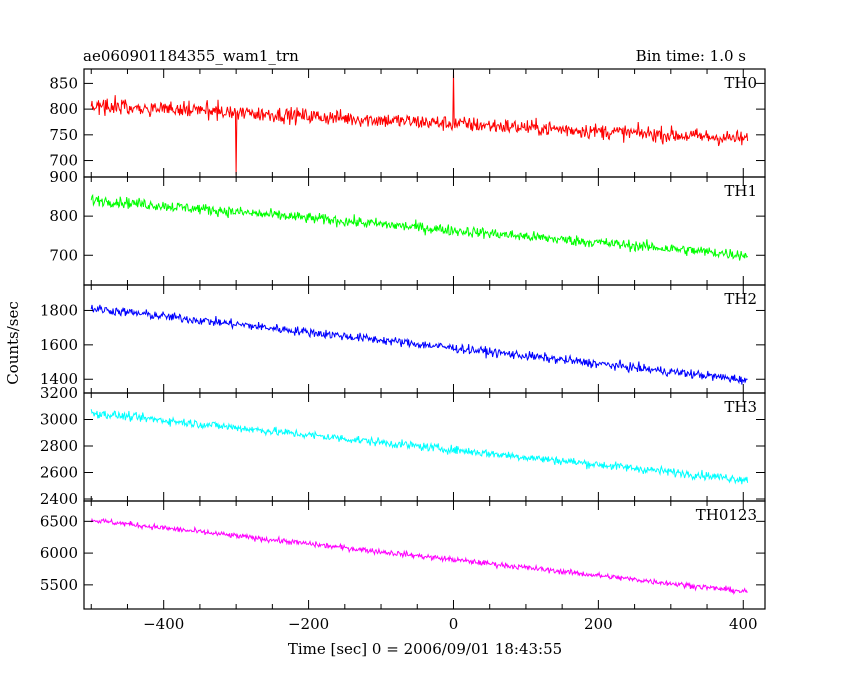 The width and height of the screenshot is (850, 680). What do you see at coordinates (740, 83) in the screenshot?
I see `panel-label: TH0` at bounding box center [740, 83].